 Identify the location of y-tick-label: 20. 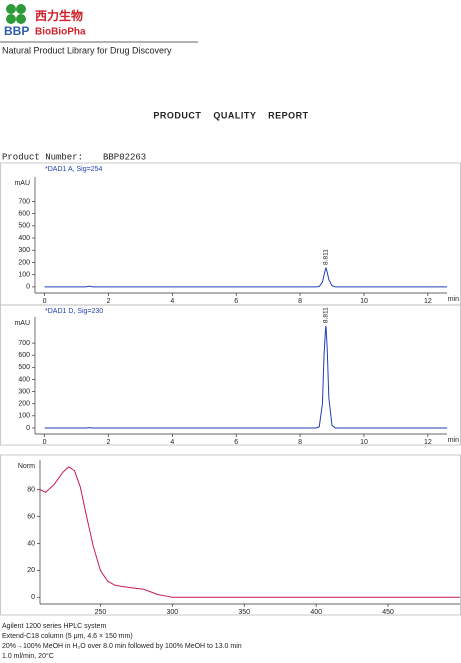
(31, 570).